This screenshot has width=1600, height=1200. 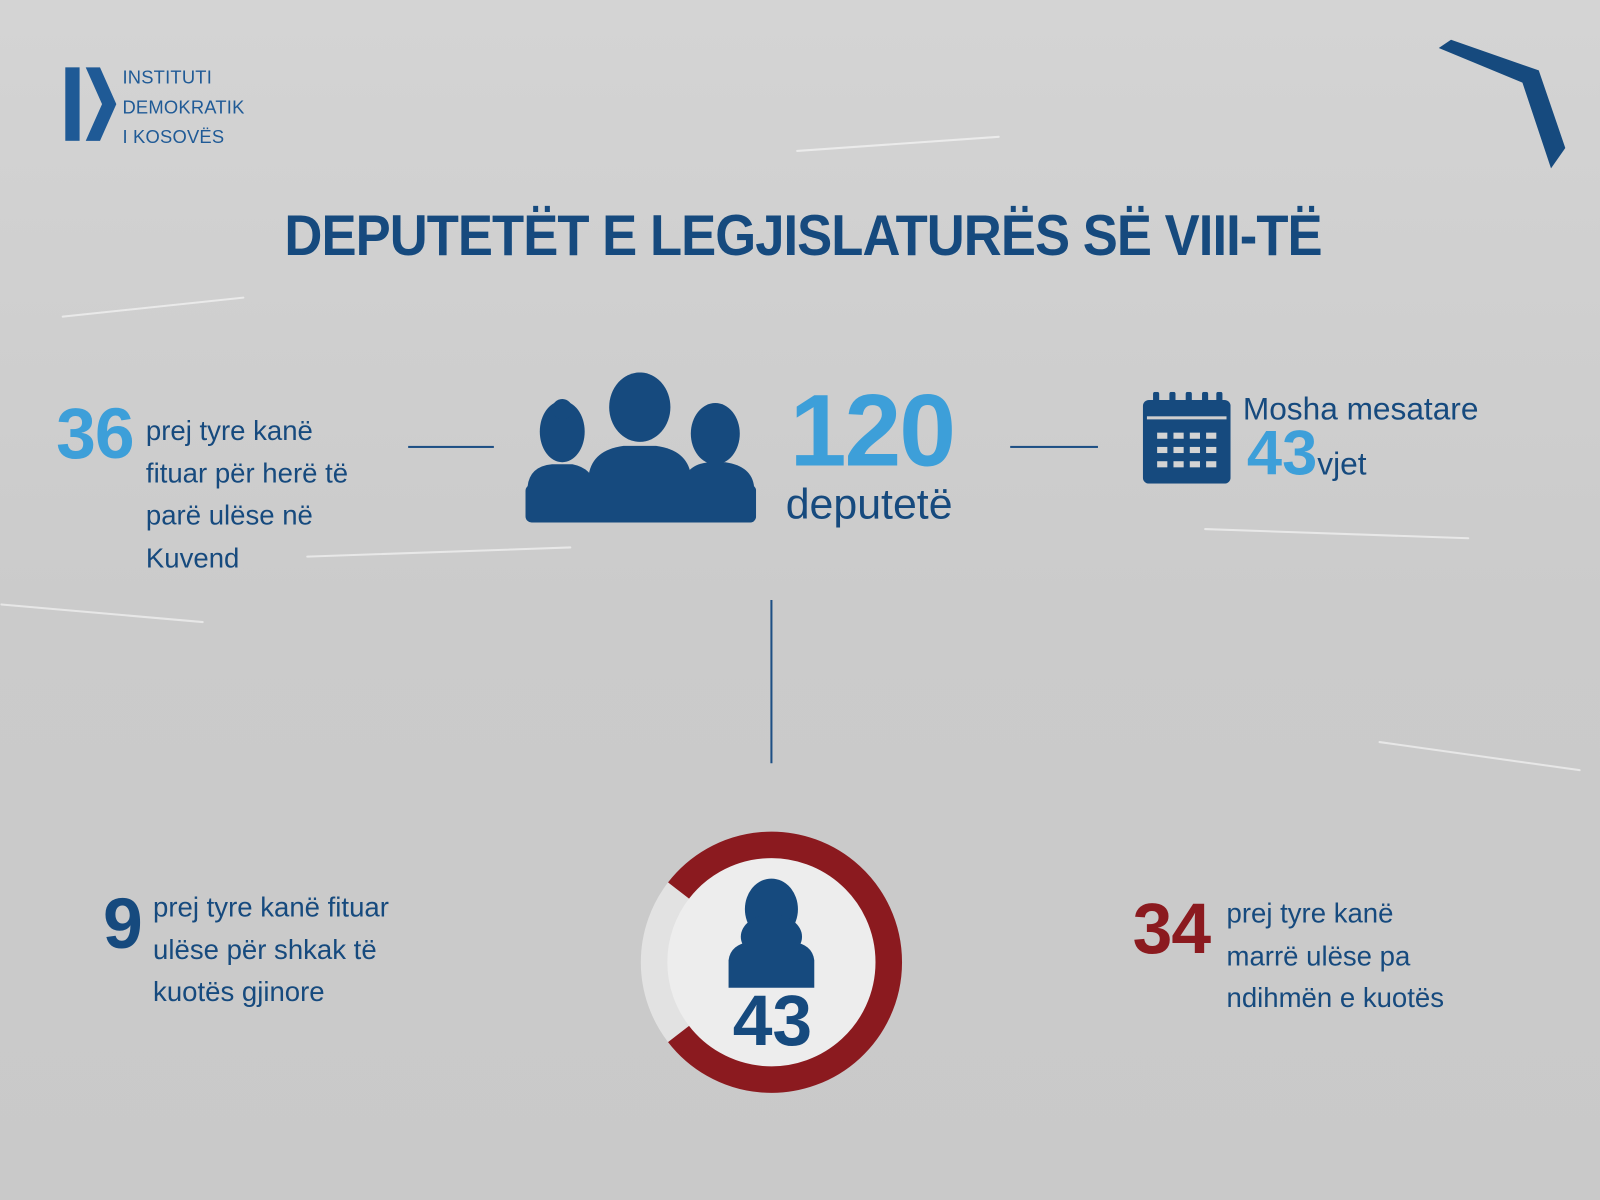 I want to click on logo-line: DEMOKRATIK, so click(x=183, y=107).